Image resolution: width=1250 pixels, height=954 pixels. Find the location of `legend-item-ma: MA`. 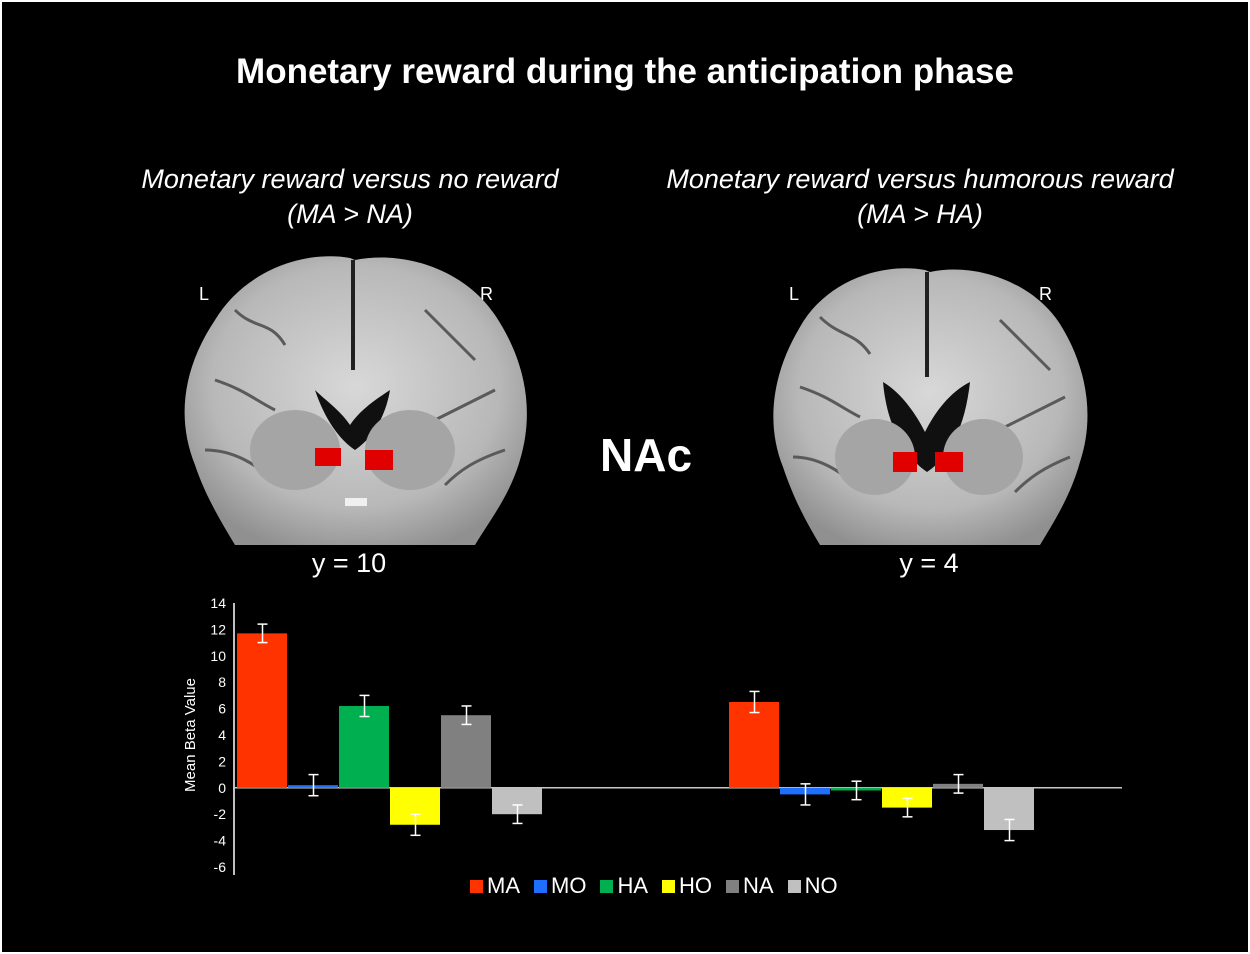

legend-item-ma: MA is located at coordinates (495, 886).